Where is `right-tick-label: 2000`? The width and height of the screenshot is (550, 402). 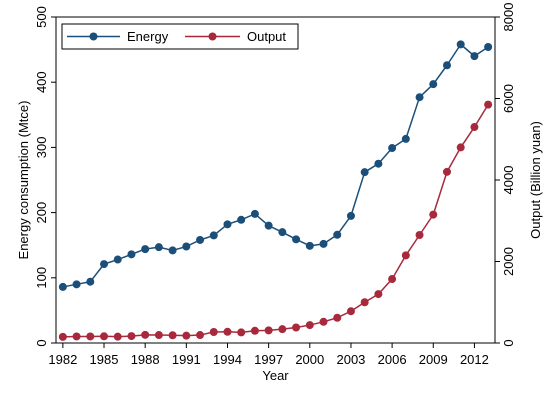 right-tick-label: 2000 is located at coordinates (508, 261).